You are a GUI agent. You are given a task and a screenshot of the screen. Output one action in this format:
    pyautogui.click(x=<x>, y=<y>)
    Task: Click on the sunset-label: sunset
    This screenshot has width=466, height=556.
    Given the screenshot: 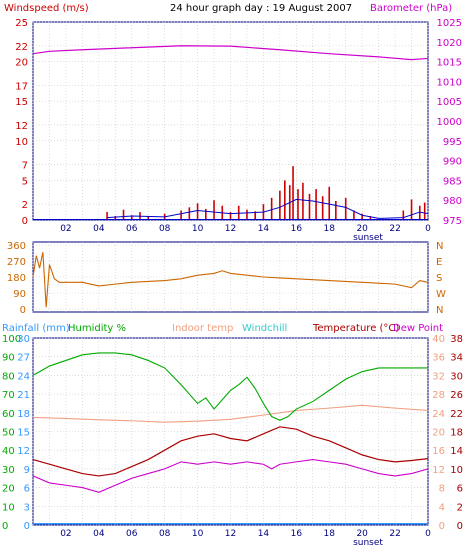 What is the action you would take?
    pyautogui.click(x=368, y=238)
    